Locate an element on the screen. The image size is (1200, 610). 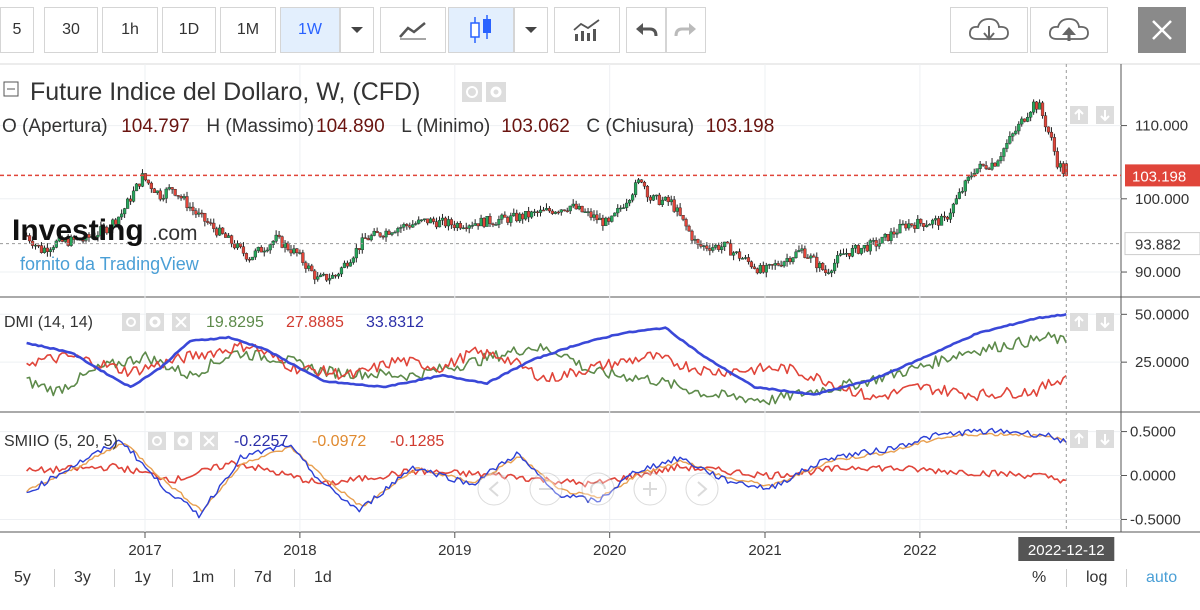
auto-scale-button: auto is located at coordinates (1162, 577).